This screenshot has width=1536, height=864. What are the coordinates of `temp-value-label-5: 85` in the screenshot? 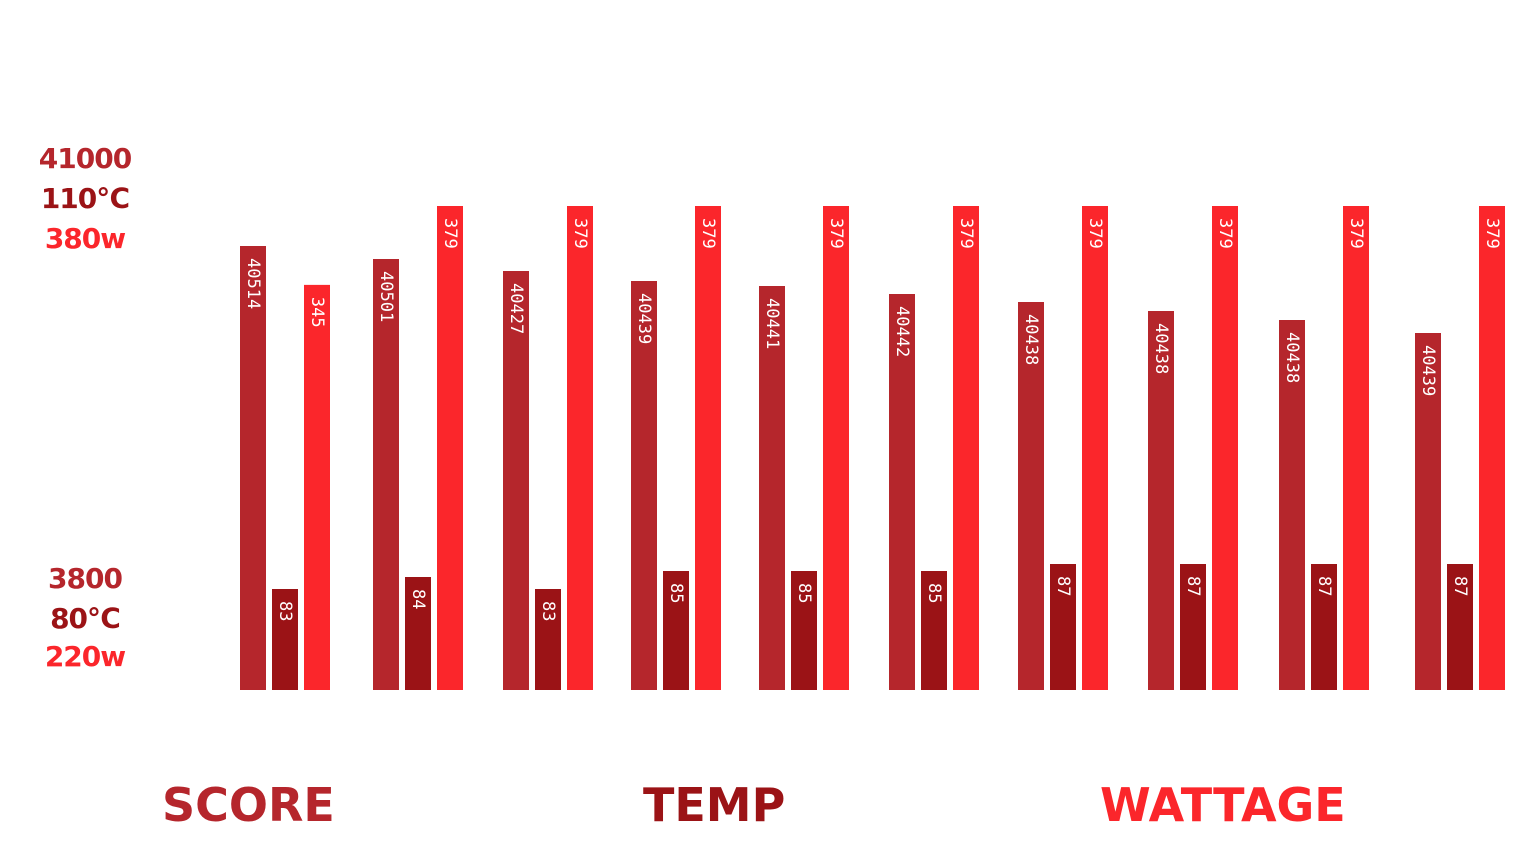 It's located at (804, 593).